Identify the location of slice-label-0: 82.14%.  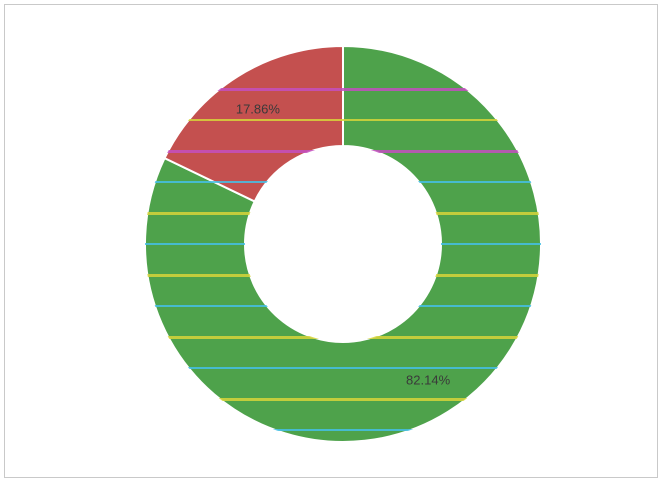
(428, 380).